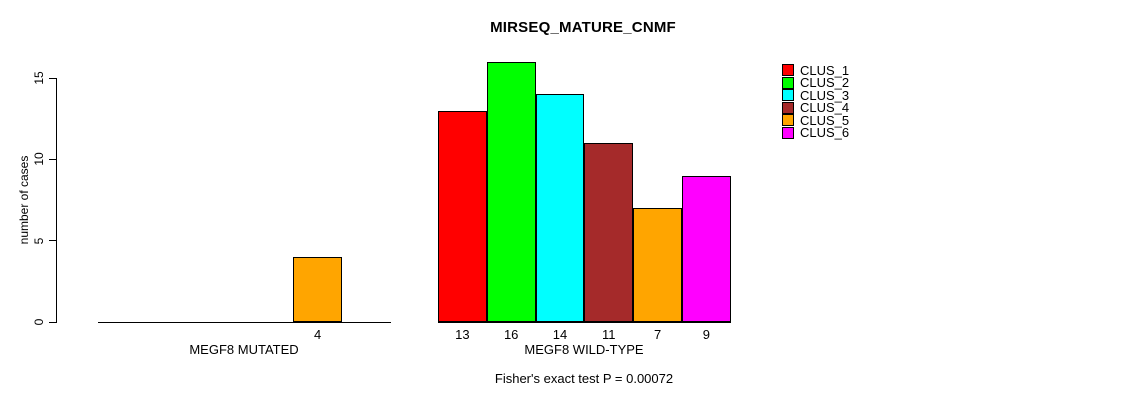 This screenshot has height=400, width=1140. Describe the element at coordinates (825, 70) in the screenshot. I see `legend-label: CLUS_1` at that location.